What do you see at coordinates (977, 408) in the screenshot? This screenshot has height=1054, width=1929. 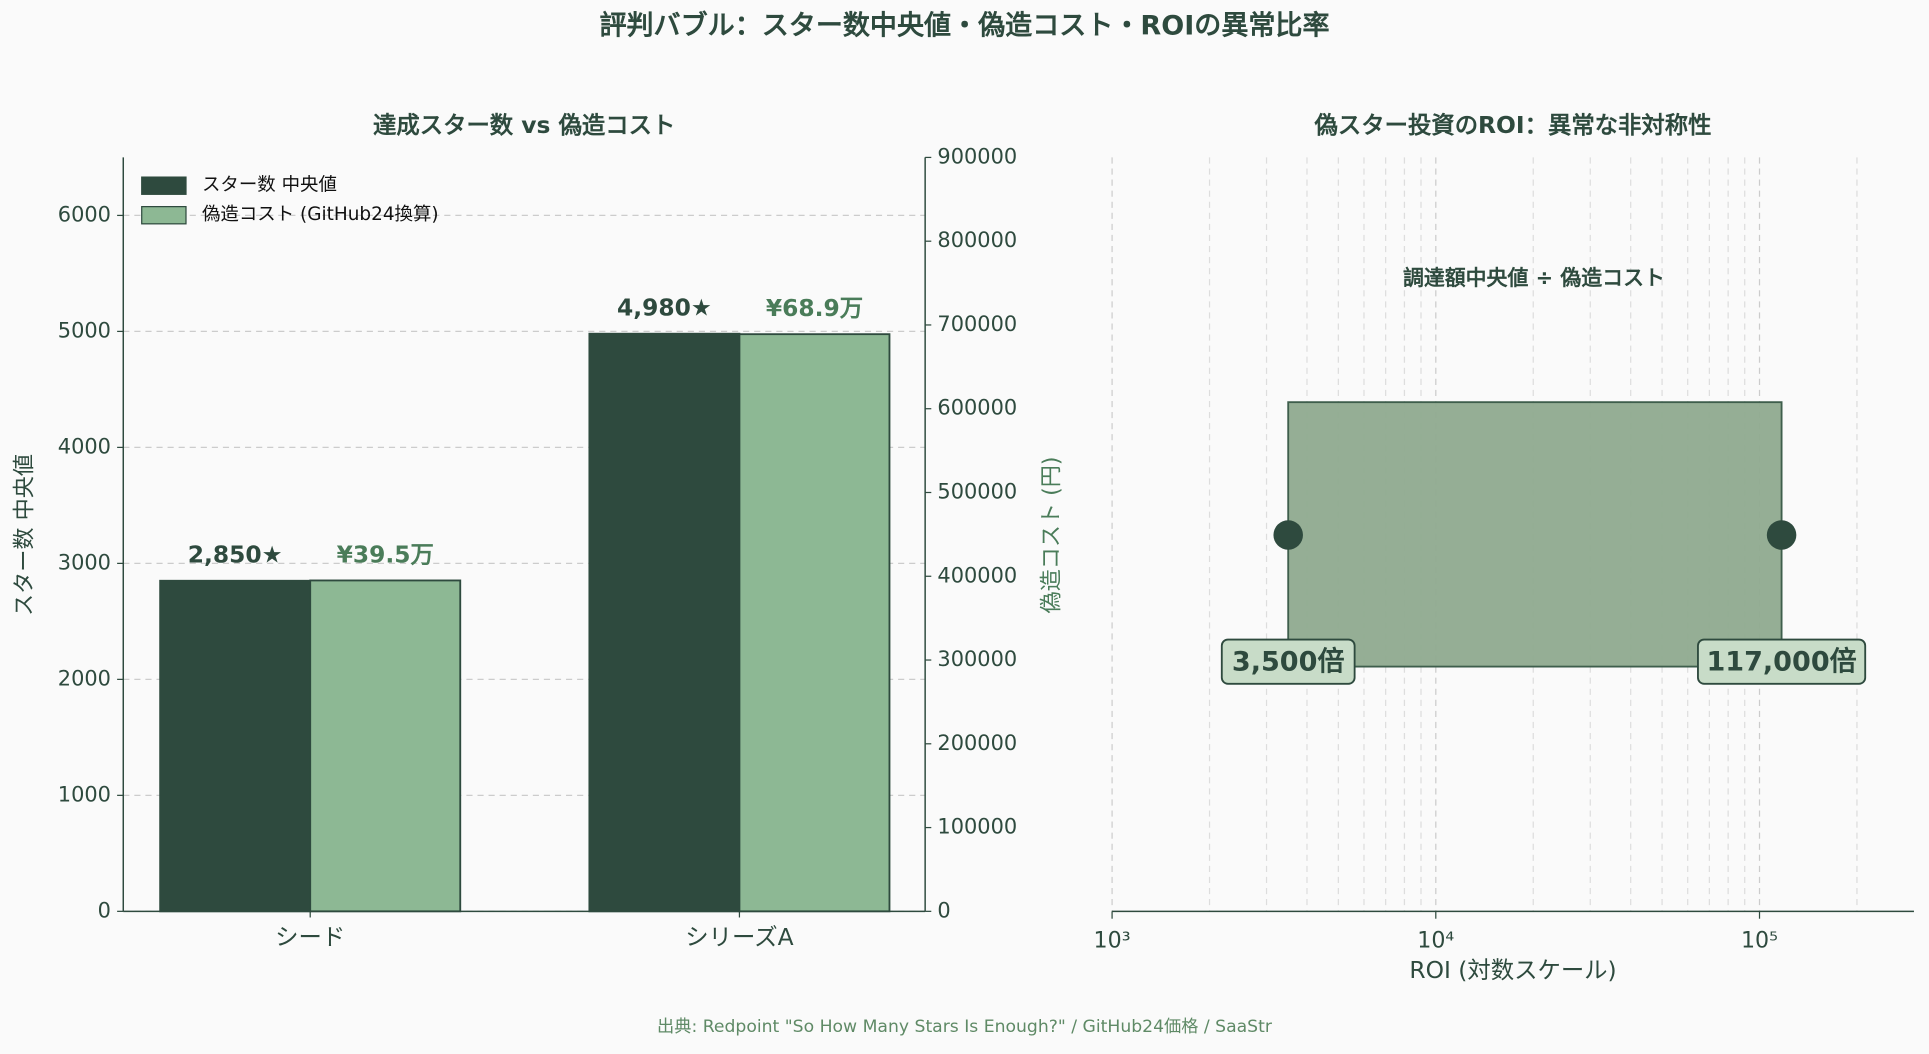 I see `y2-tick-label: 600000` at bounding box center [977, 408].